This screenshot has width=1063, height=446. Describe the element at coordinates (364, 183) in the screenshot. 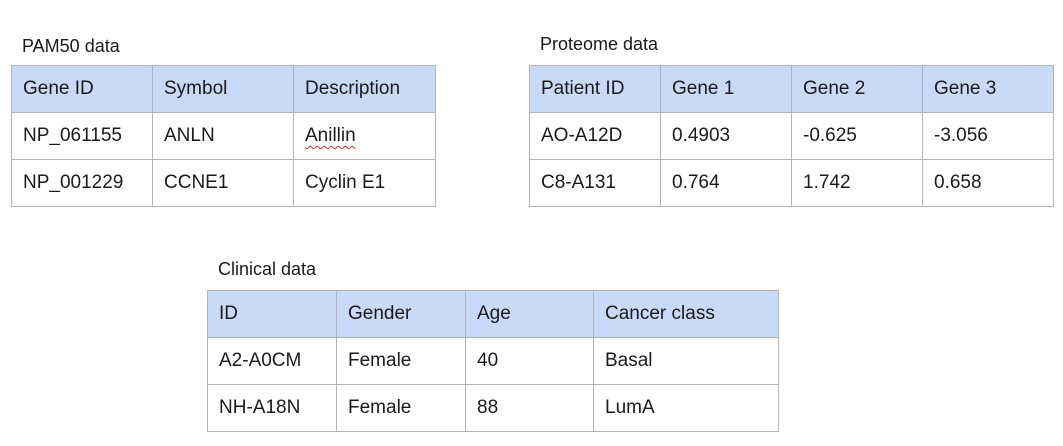

I see `table-cell: Cyclin E1` at that location.